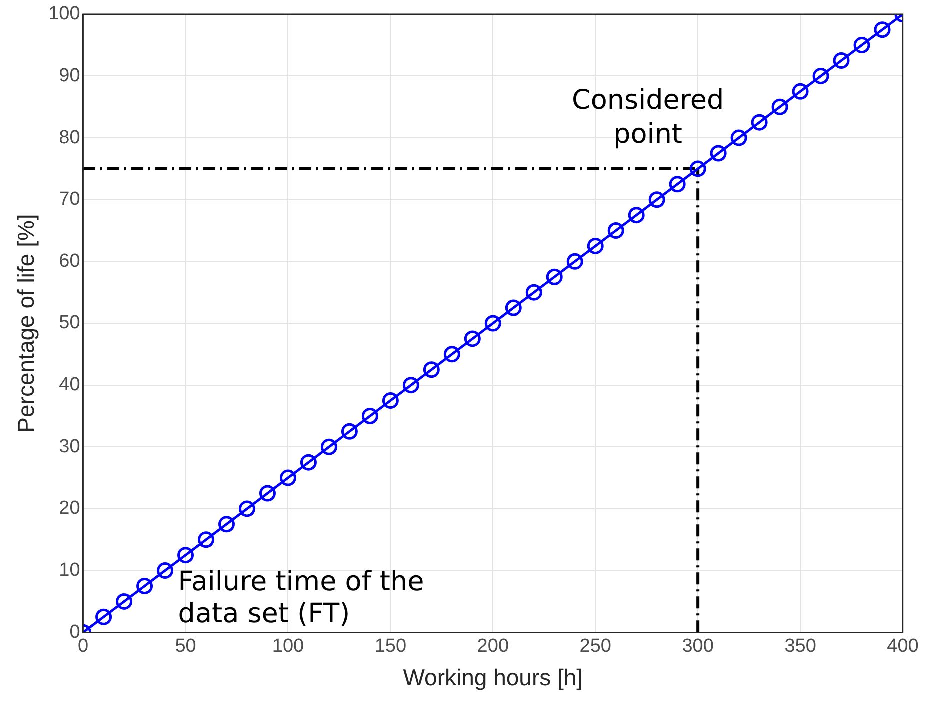  Describe the element at coordinates (69, 261) in the screenshot. I see `y-tick-label: 60` at that location.